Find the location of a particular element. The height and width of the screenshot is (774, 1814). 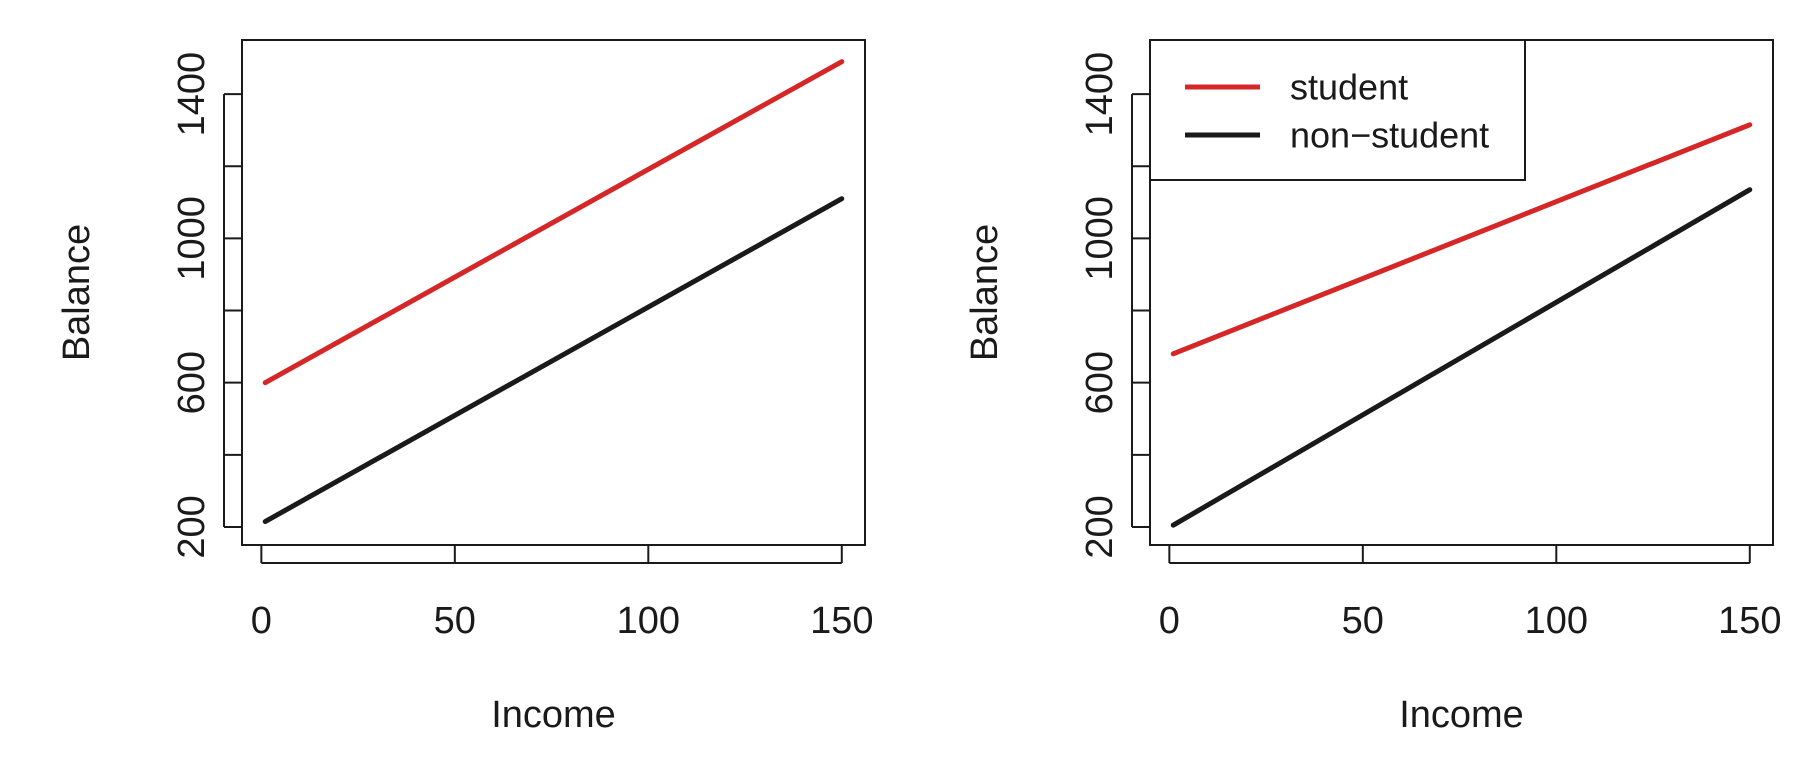

legend: student non−student is located at coordinates (1337, 110).